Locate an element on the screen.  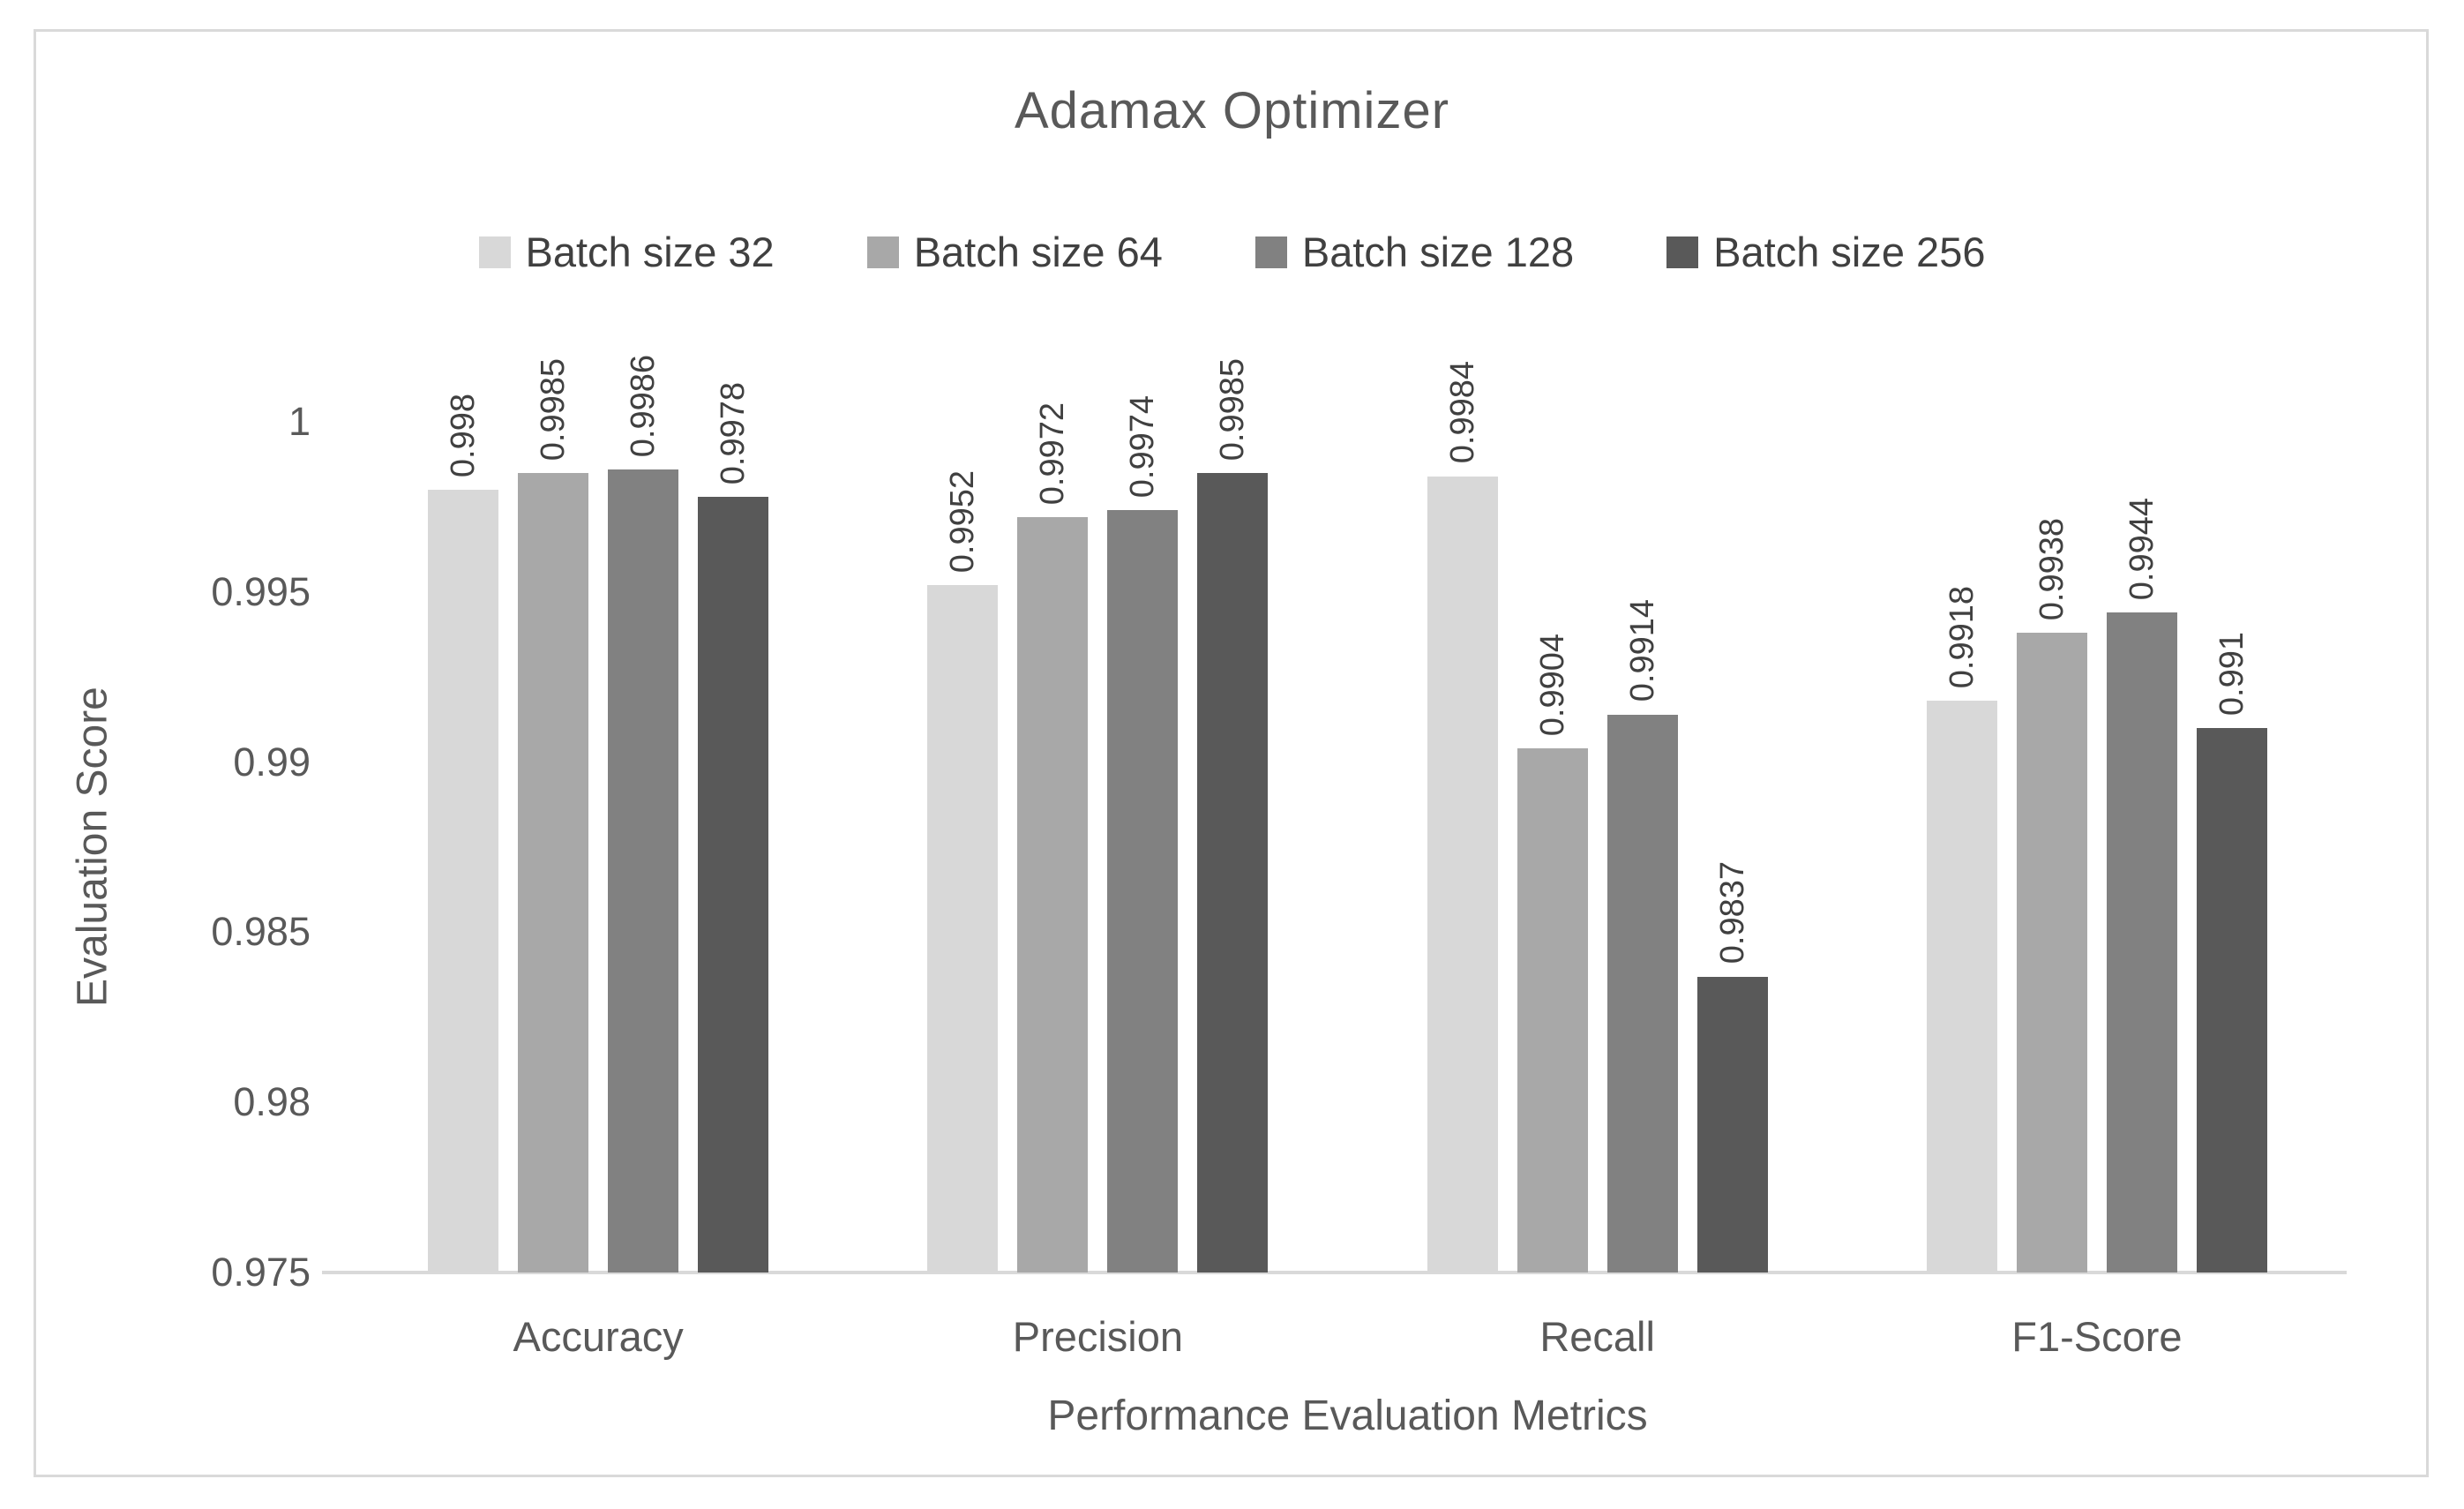
bar-slot: 0.9952 is located at coordinates (963, 847).